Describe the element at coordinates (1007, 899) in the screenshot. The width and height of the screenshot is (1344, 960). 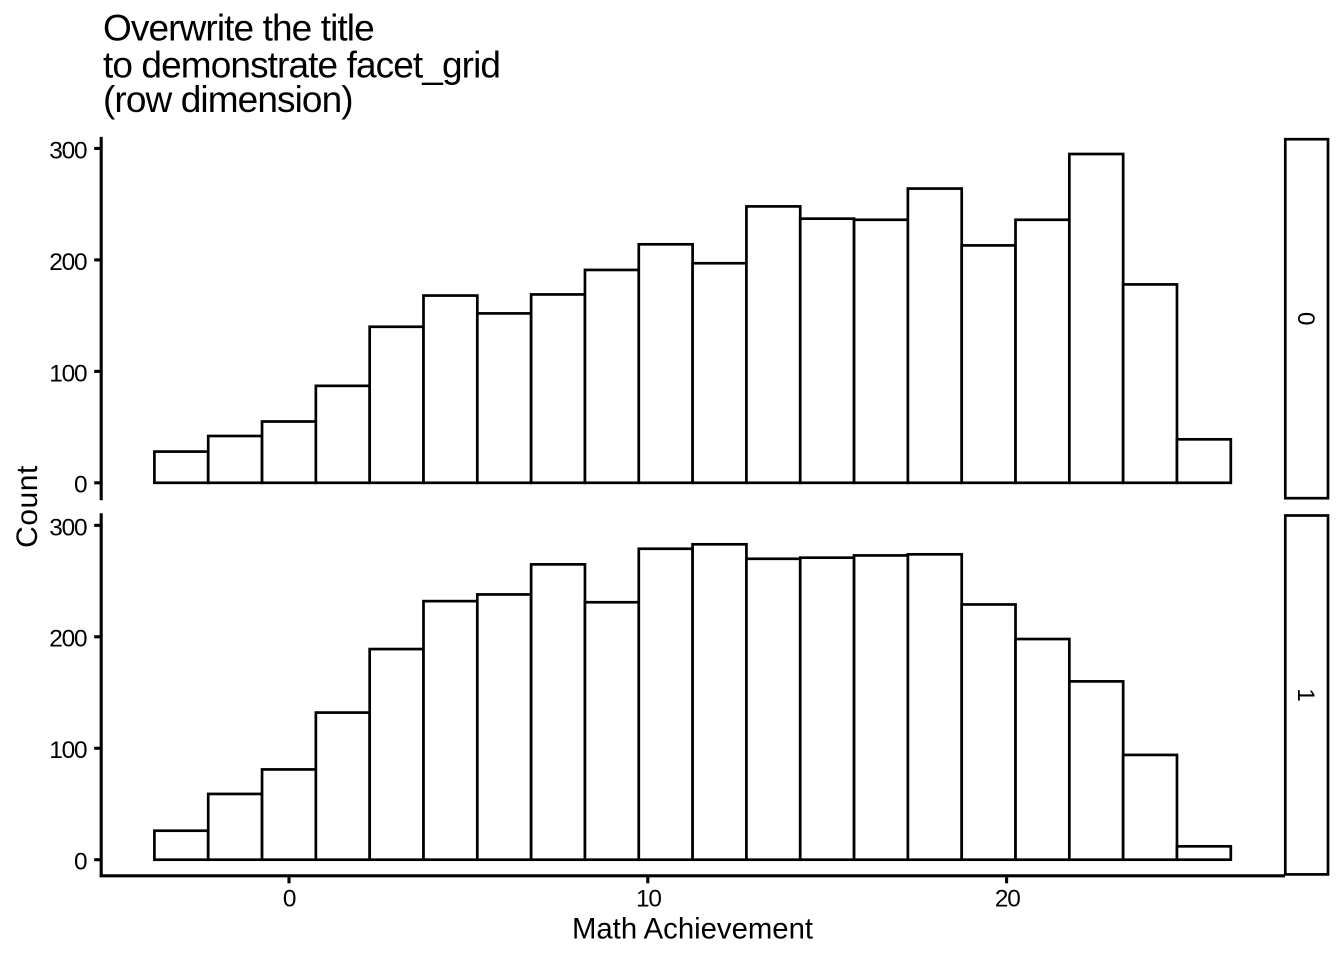
I see `svg-text: 20` at that location.